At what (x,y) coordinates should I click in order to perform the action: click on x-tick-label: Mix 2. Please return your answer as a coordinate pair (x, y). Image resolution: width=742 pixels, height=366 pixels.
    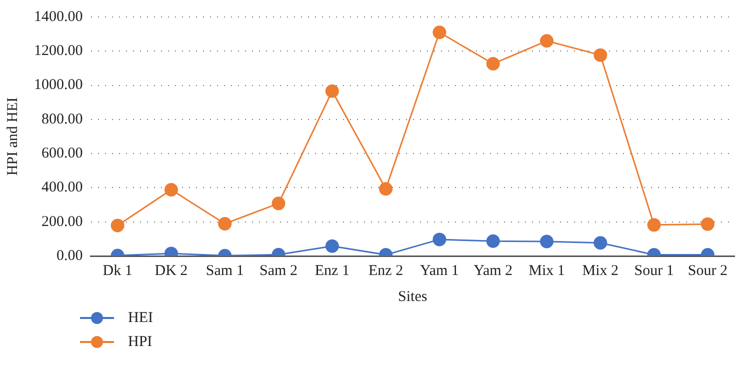
    Looking at the image, I should click on (600, 270).